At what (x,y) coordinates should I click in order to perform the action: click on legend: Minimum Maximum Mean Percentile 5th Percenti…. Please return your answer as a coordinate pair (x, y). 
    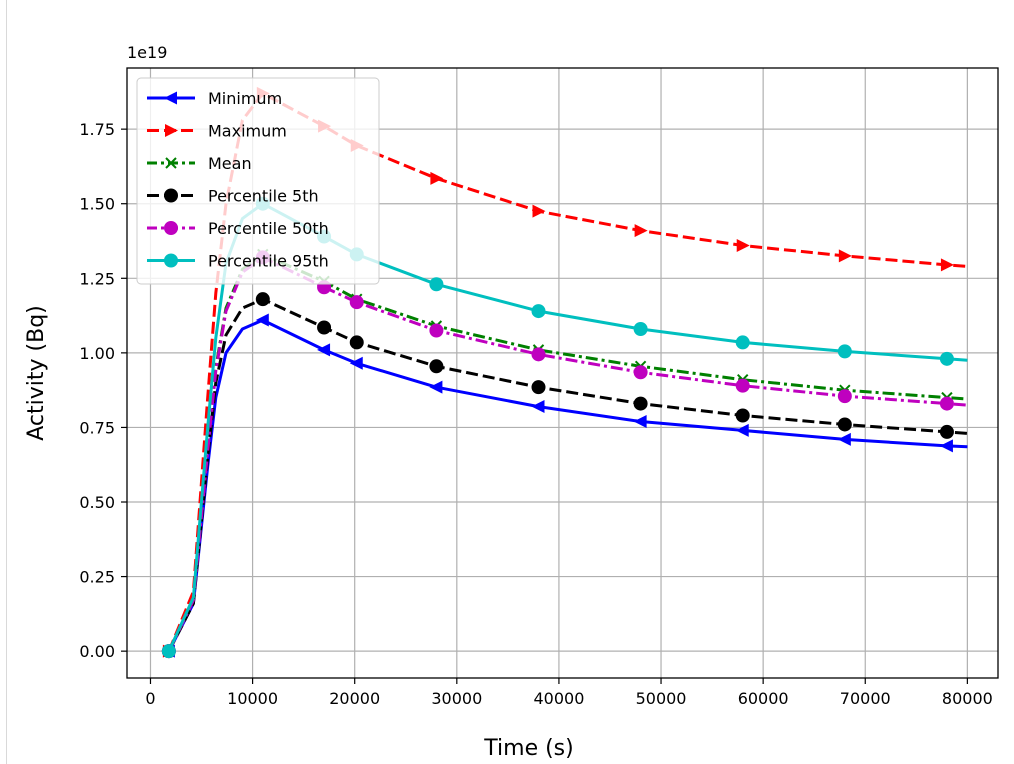
    Looking at the image, I should click on (258, 181).